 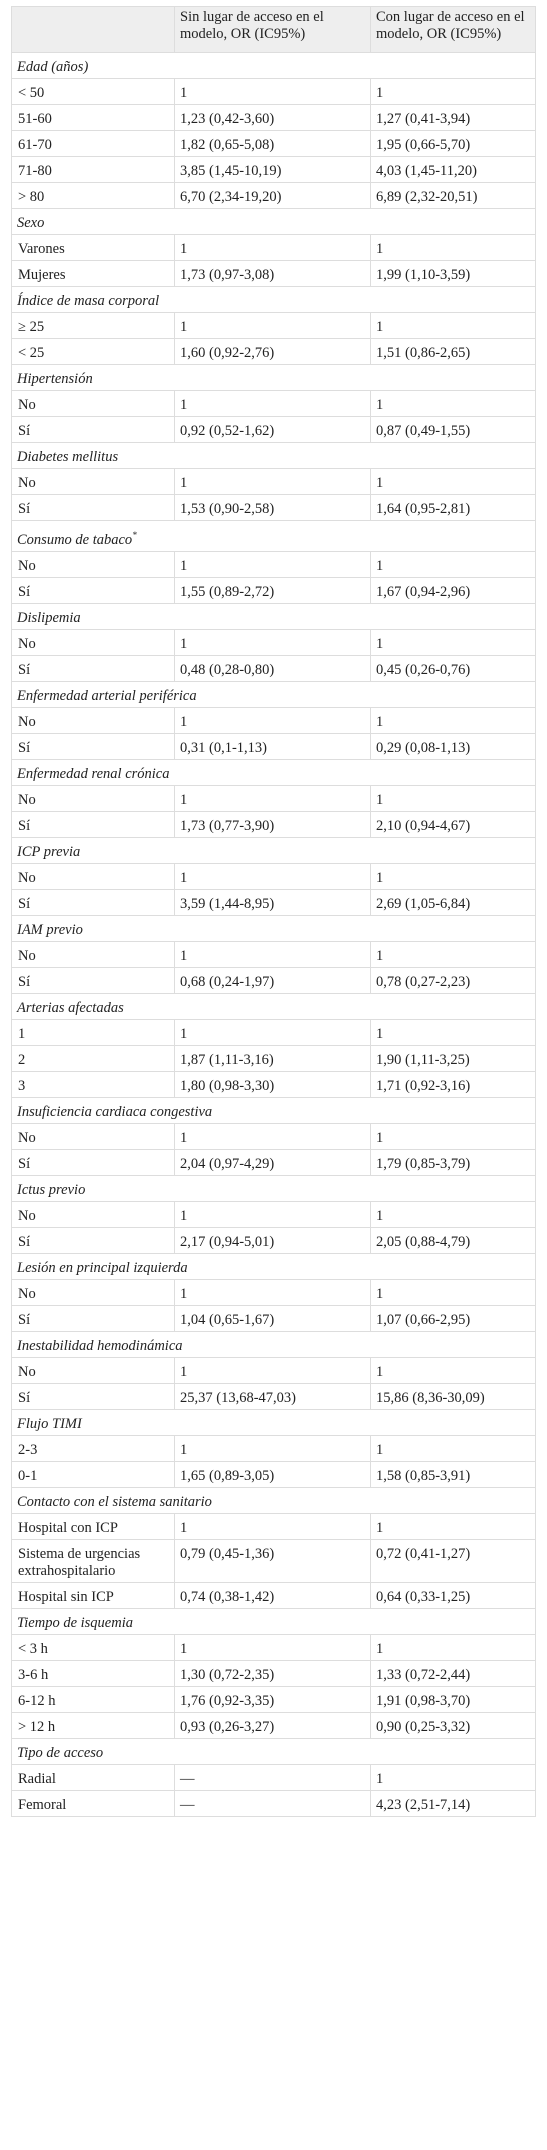 What do you see at coordinates (49, 851) in the screenshot?
I see `section-title: ICP previa` at bounding box center [49, 851].